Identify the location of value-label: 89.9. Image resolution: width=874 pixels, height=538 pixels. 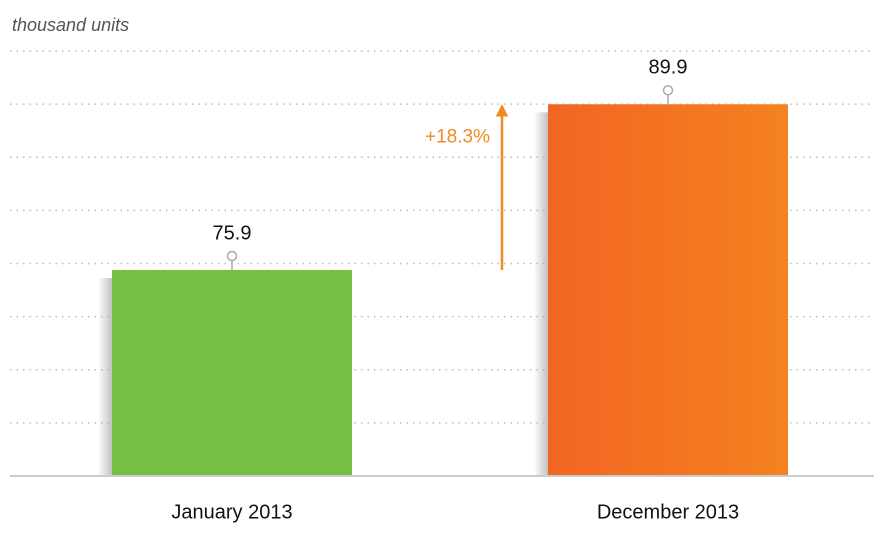
(668, 68).